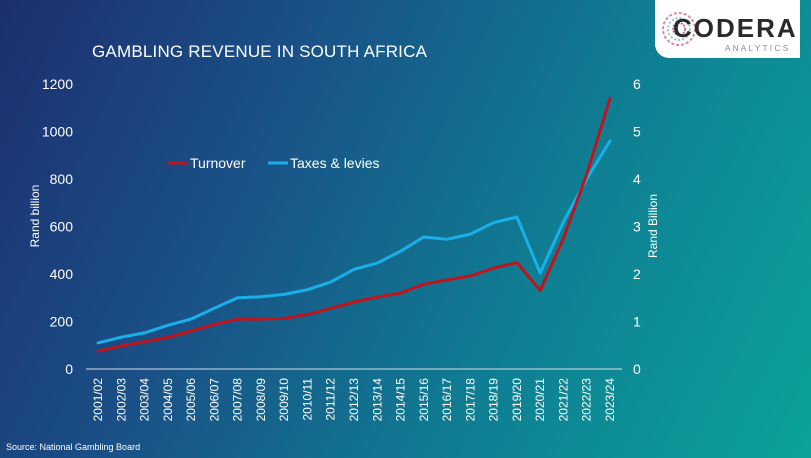  I want to click on y-tick-right: 5, so click(637, 132).